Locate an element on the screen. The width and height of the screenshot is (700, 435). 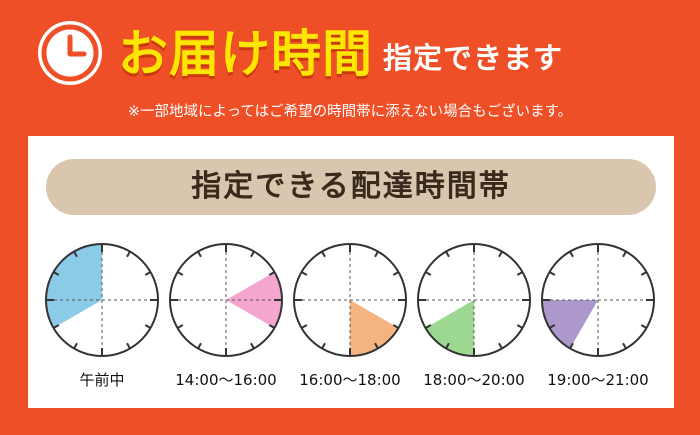
headline-highlight: お届け時間 is located at coordinates (245, 54).